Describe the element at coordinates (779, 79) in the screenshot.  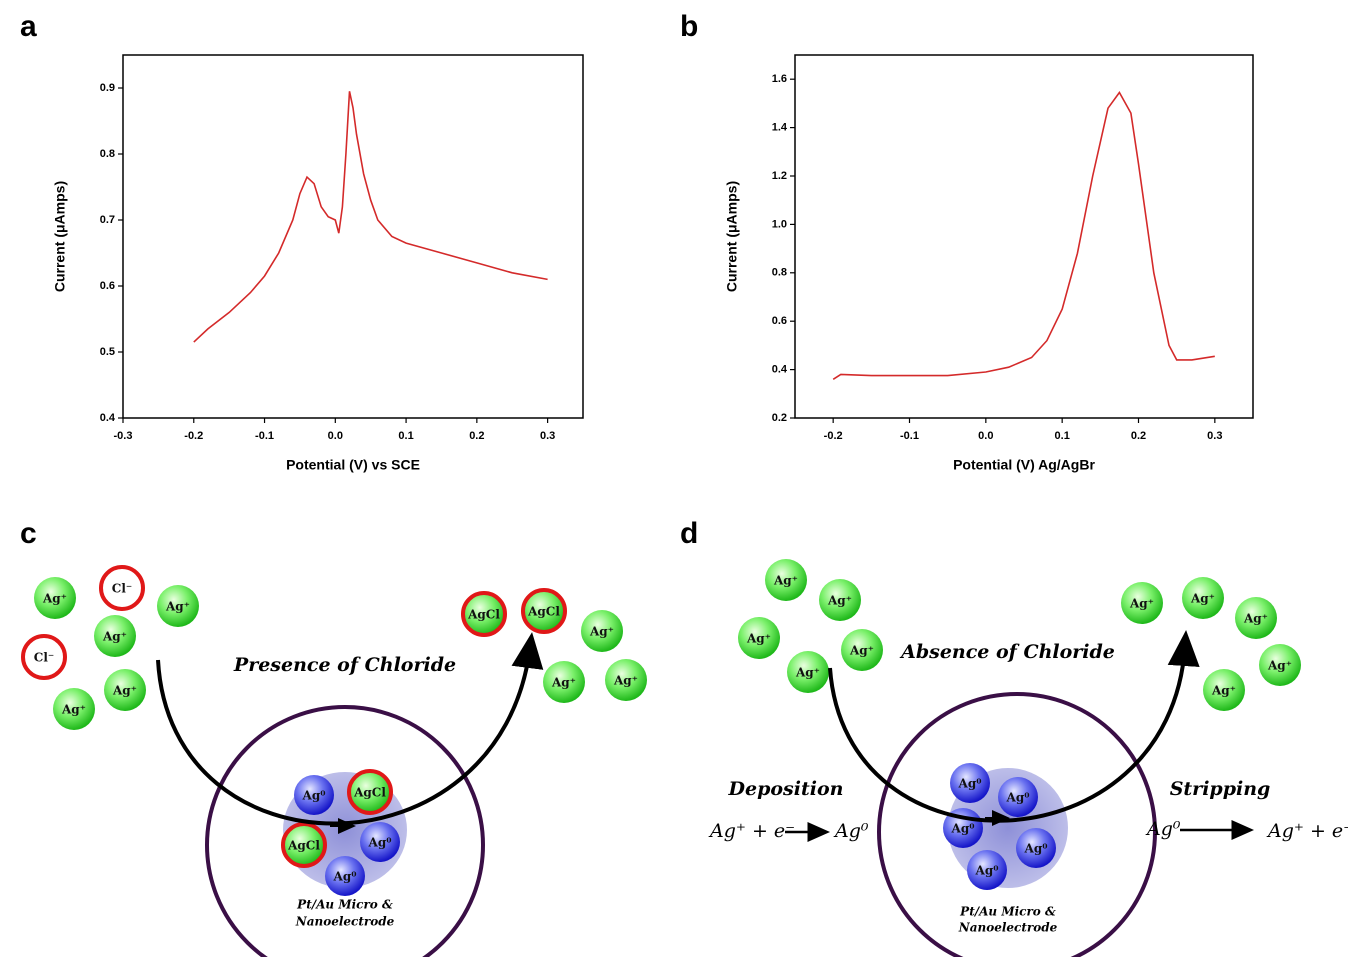
I see `y-tick-label: 1.6` at that location.